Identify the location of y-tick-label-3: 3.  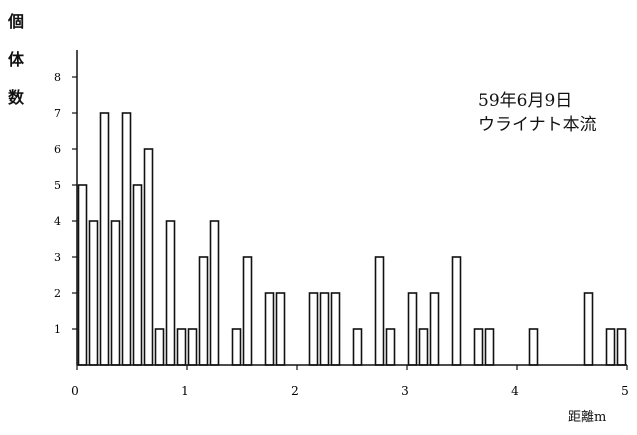
(57, 257).